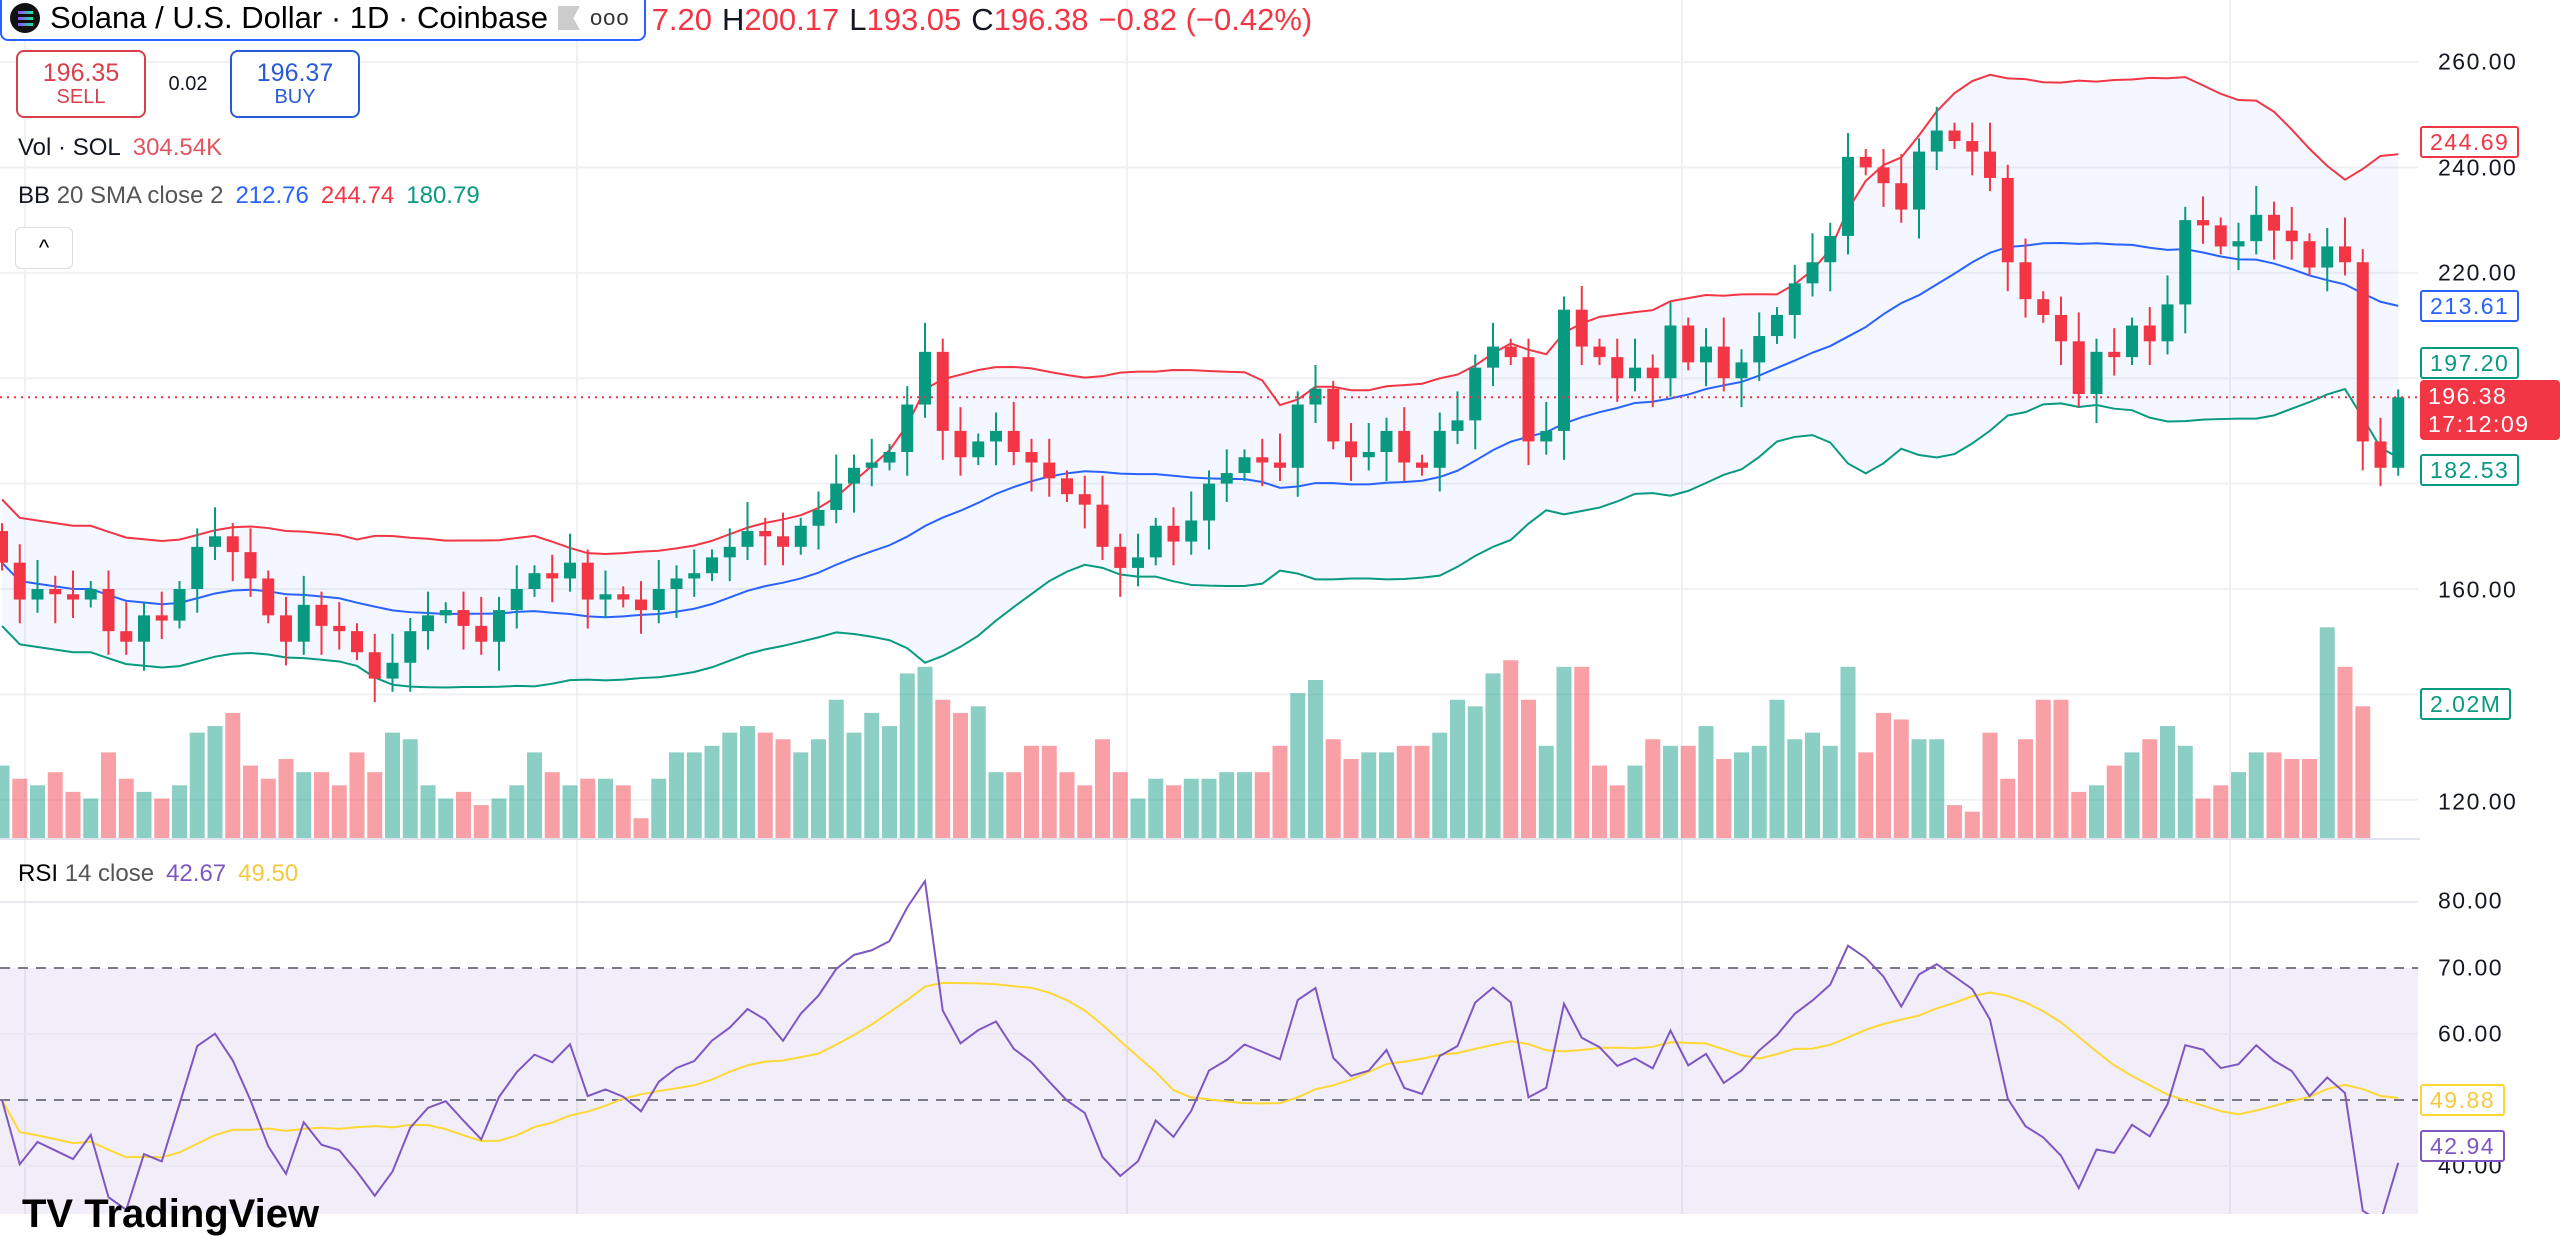 This screenshot has height=1237, width=2560. I want to click on more-options-icon: ooo, so click(609, 17).